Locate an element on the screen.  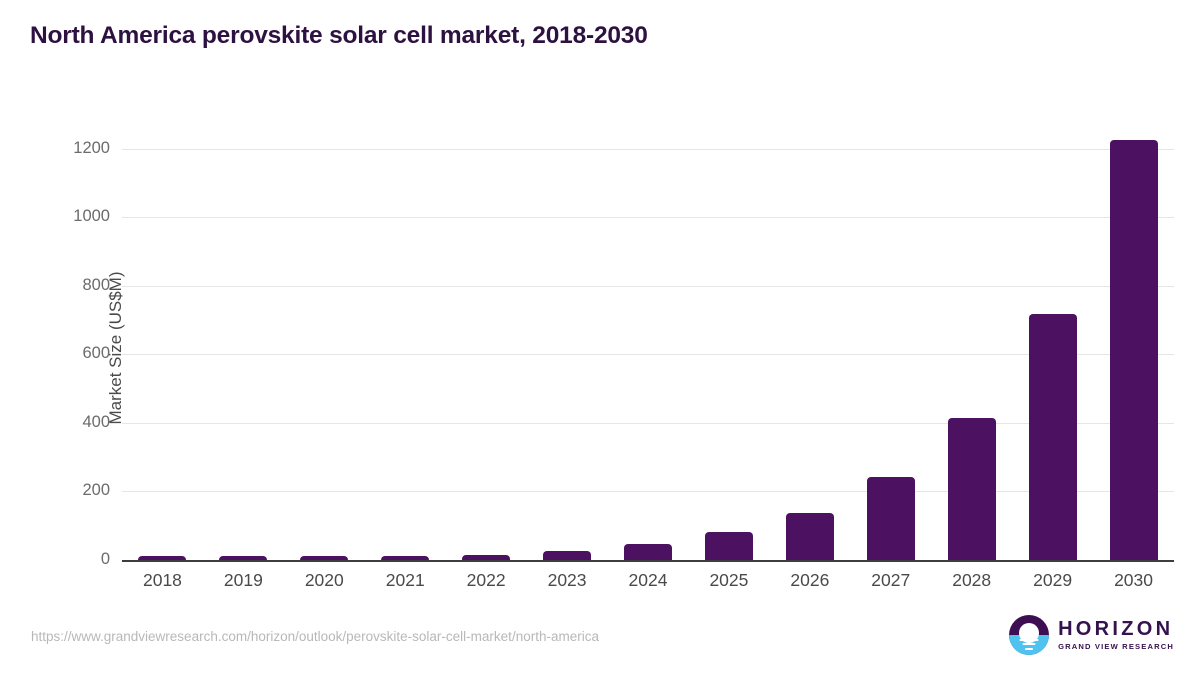
logo-text: HORIZON GRAND VIEW RESEARCH is located at coordinates (1116, 635).